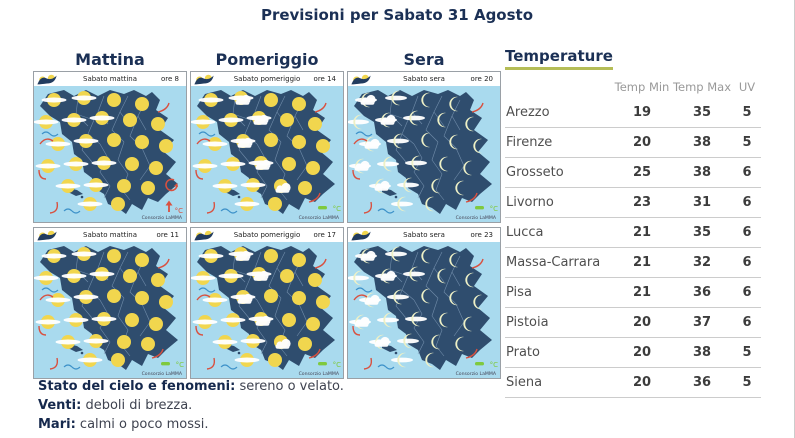 The image size is (795, 438). What do you see at coordinates (110, 147) in the screenshot?
I see `forecast-map-panel: Sabato mattina ore 8 °C Consorzio LaMMA` at bounding box center [110, 147].